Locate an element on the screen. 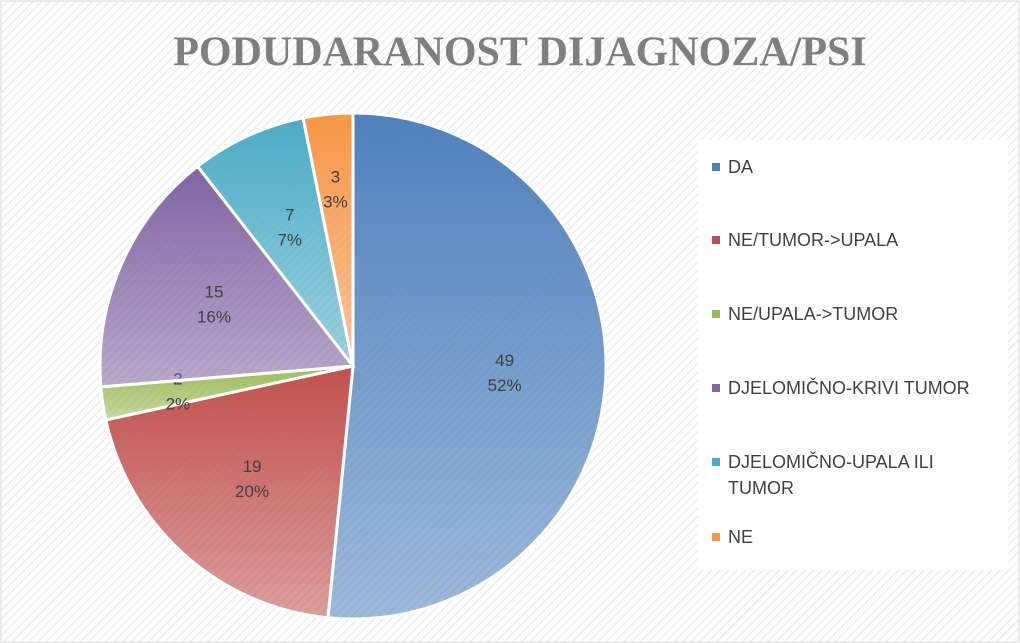 The width and height of the screenshot is (1020, 643). data-label: 15 is located at coordinates (214, 292).